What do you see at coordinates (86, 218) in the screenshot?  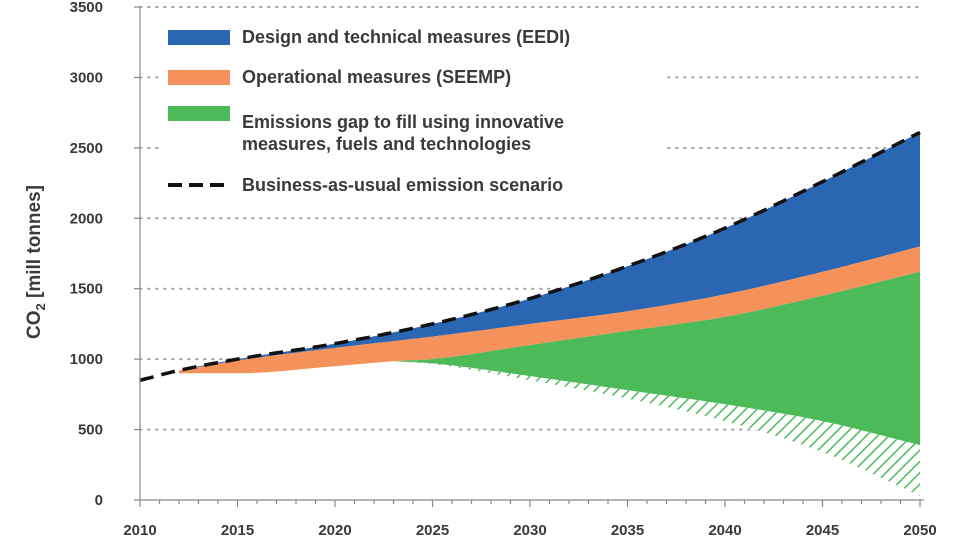 I see `y-tick-label-2000: 2000` at bounding box center [86, 218].